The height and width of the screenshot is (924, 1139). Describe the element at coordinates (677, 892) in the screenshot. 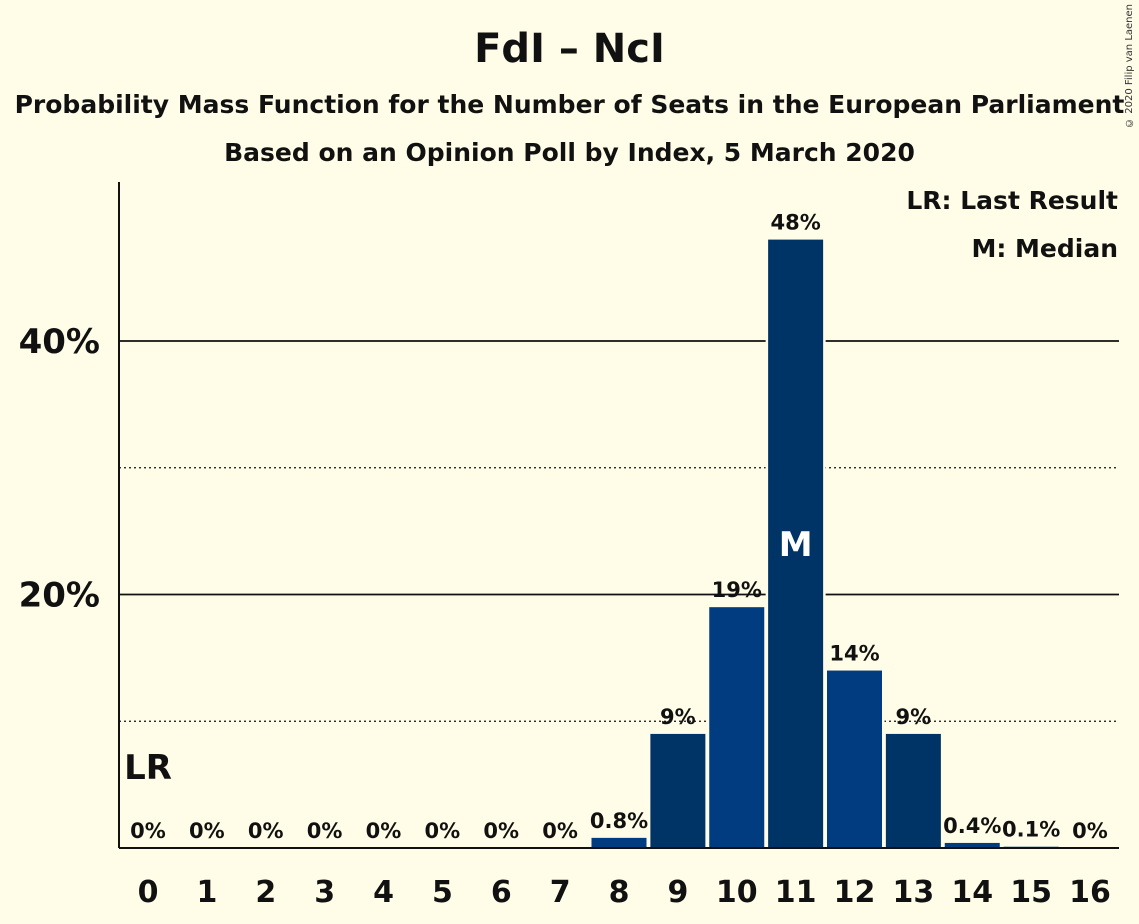

I see `x-tick-label: 9` at that location.